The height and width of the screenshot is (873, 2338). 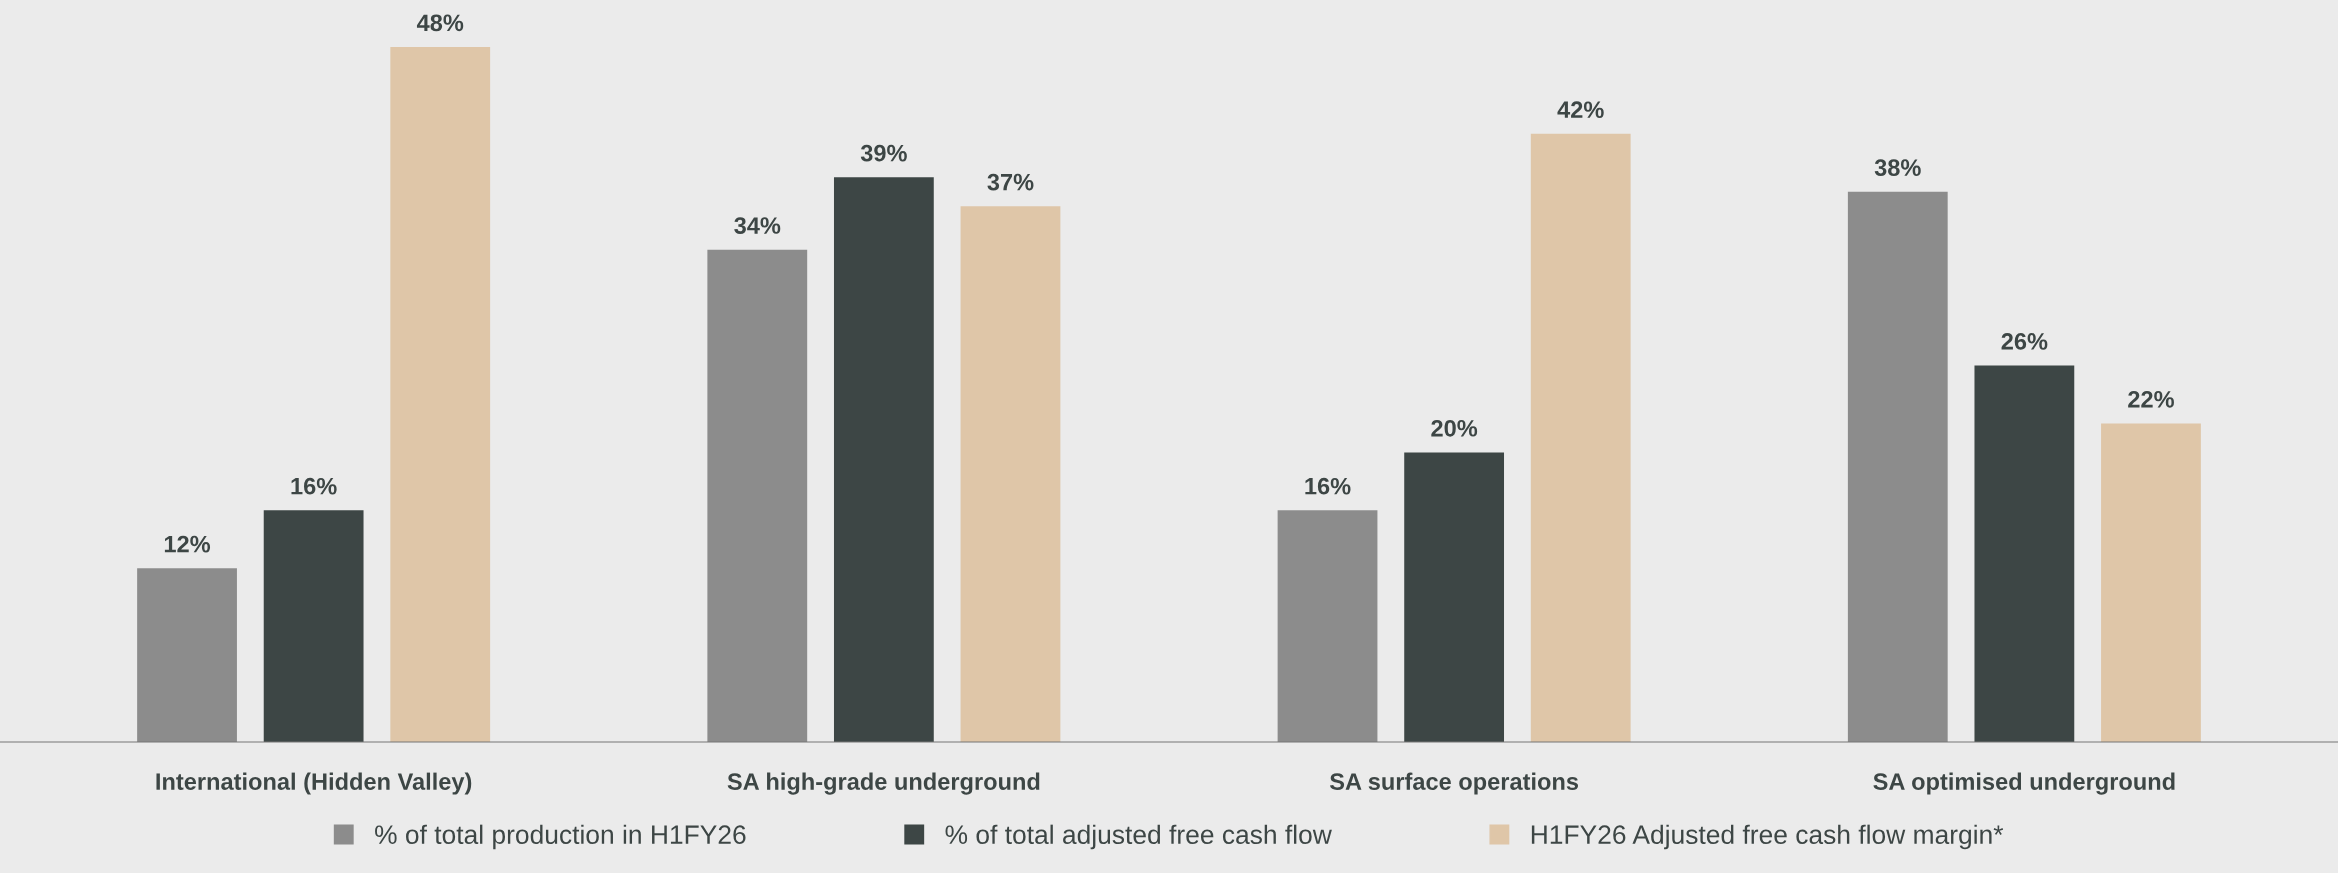 What do you see at coordinates (1767, 837) in the screenshot?
I see `legend-label: H1FY26 Adjusted free cash flow margin*` at bounding box center [1767, 837].